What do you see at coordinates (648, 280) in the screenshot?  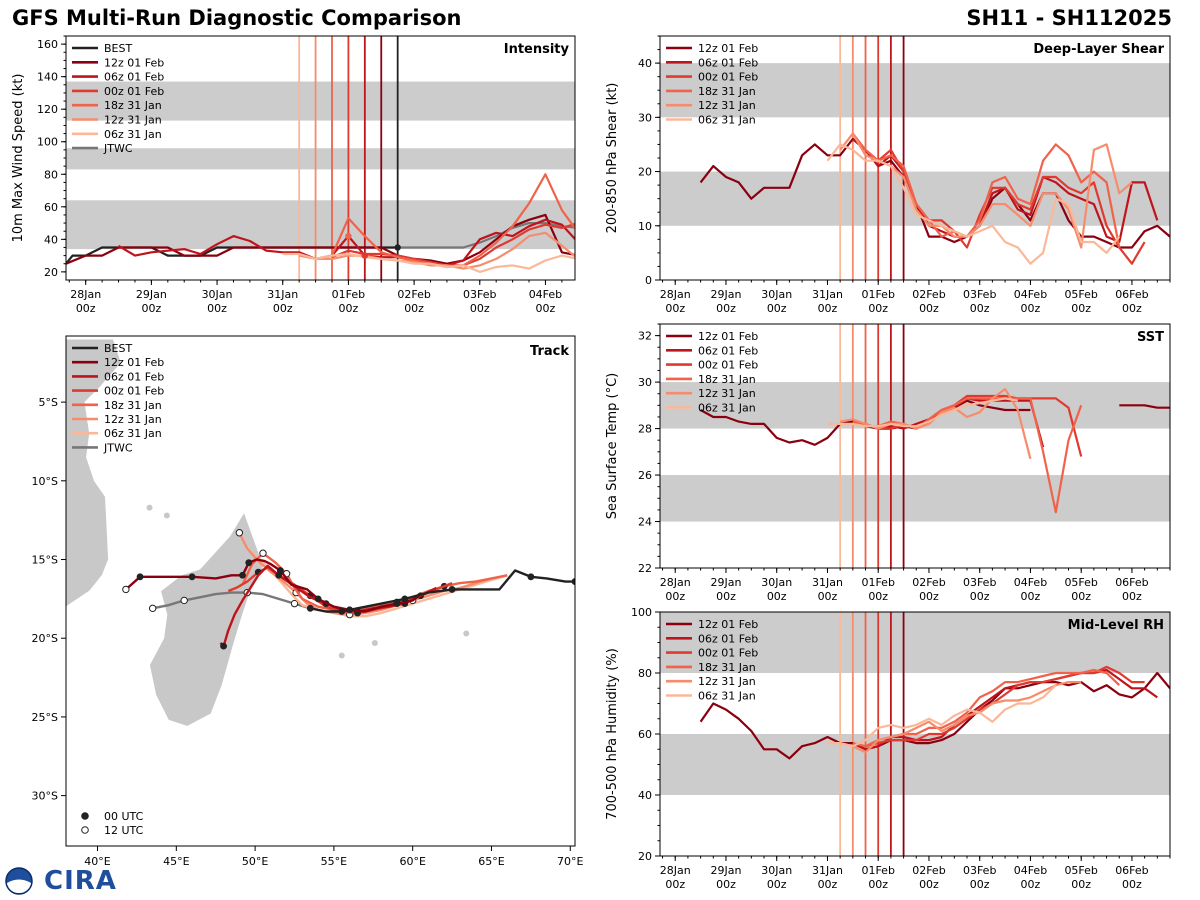 I see `shear-ytick-label: 0` at bounding box center [648, 280].